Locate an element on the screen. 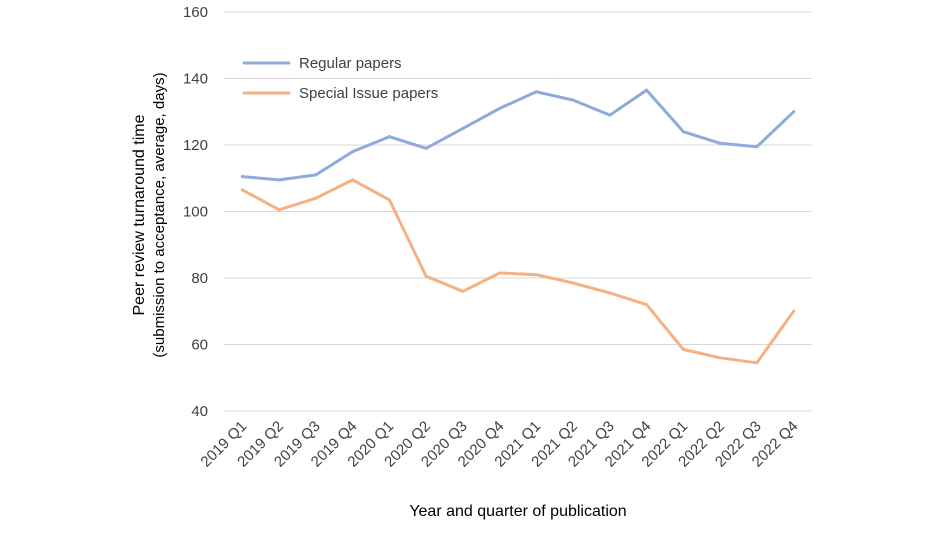 The image size is (940, 534). series-line-regular-papers is located at coordinates (518, 135).